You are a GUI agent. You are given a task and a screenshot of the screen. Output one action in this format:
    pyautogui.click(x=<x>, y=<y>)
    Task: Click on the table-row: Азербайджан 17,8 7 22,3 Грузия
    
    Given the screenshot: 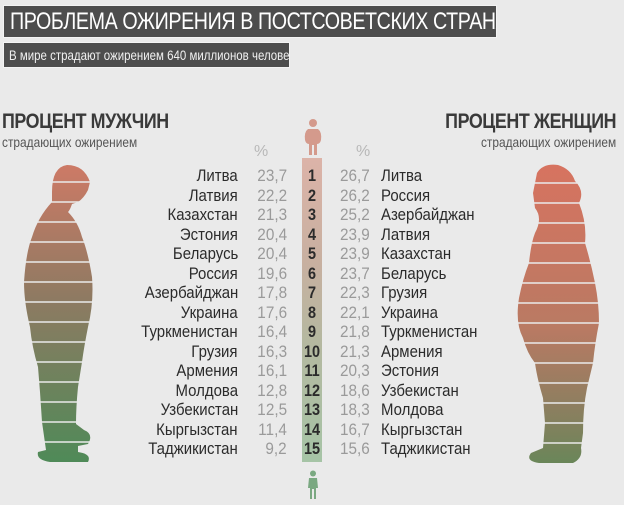 What is the action you would take?
    pyautogui.click(x=312, y=292)
    